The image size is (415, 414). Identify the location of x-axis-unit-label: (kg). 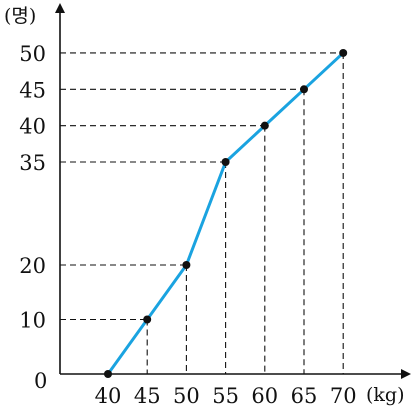
(385, 395).